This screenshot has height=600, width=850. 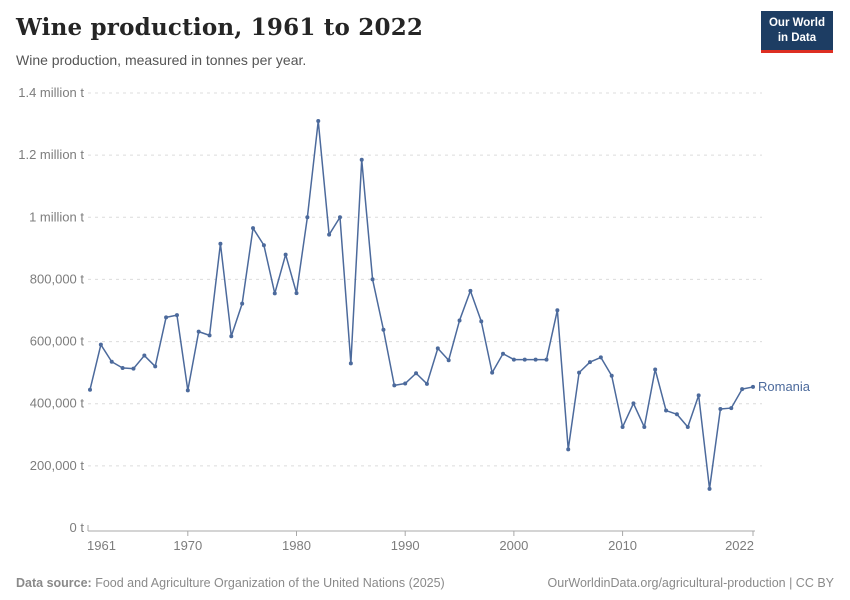 I want to click on x-tick-label: 1990, so click(x=405, y=545).